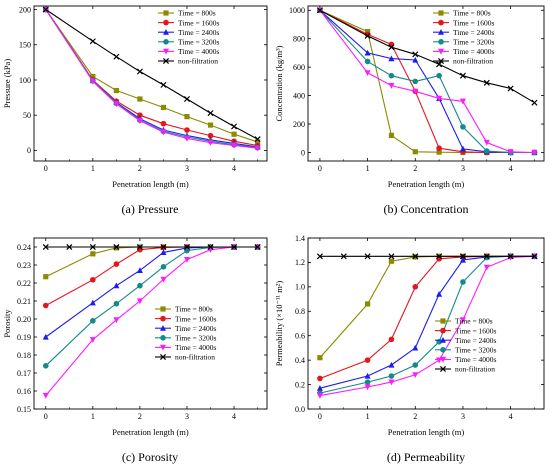 Image resolution: width=550 pixels, height=468 pixels. I want to click on legend-entry: Time = 800s, so click(197, 13).